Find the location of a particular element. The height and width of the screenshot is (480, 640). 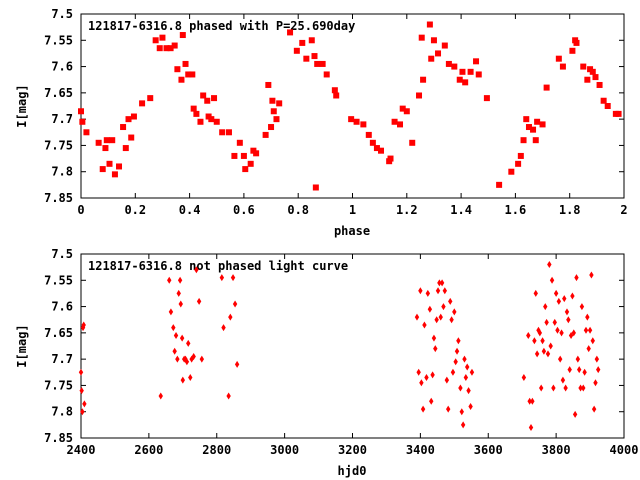

x-tick-label: 2800 is located at coordinates (216, 450).